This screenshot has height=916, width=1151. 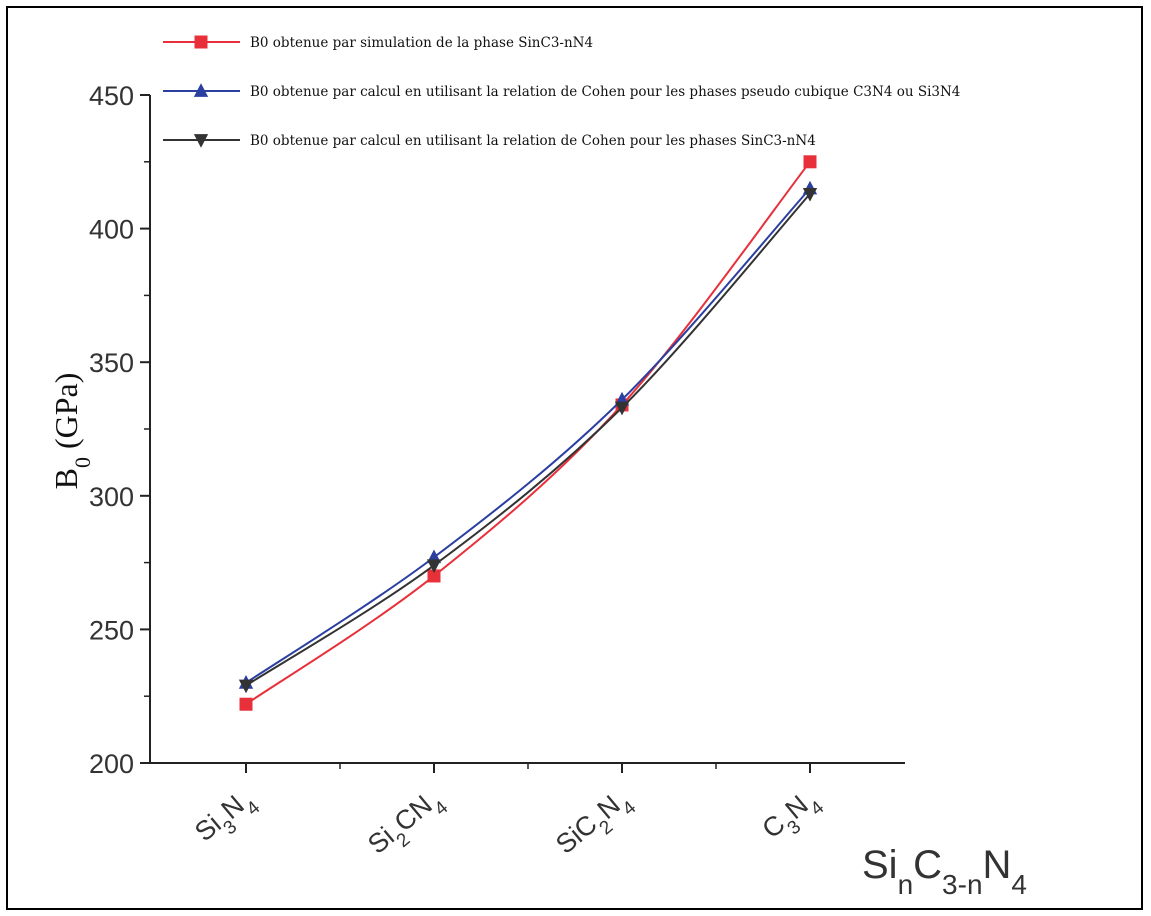 What do you see at coordinates (944, 871) in the screenshot?
I see `x-axis-label: SinC3-nN4` at bounding box center [944, 871].